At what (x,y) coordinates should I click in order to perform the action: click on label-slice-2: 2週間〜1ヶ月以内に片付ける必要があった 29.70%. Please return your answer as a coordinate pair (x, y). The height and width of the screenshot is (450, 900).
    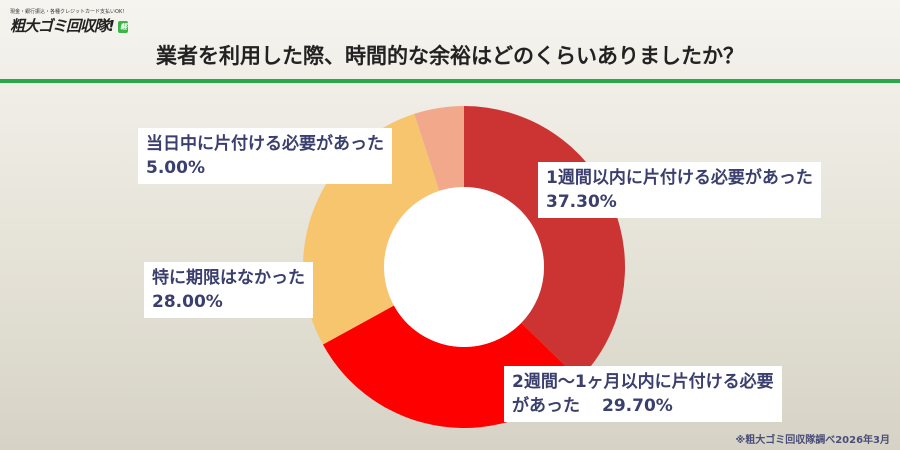
    Looking at the image, I should click on (643, 394).